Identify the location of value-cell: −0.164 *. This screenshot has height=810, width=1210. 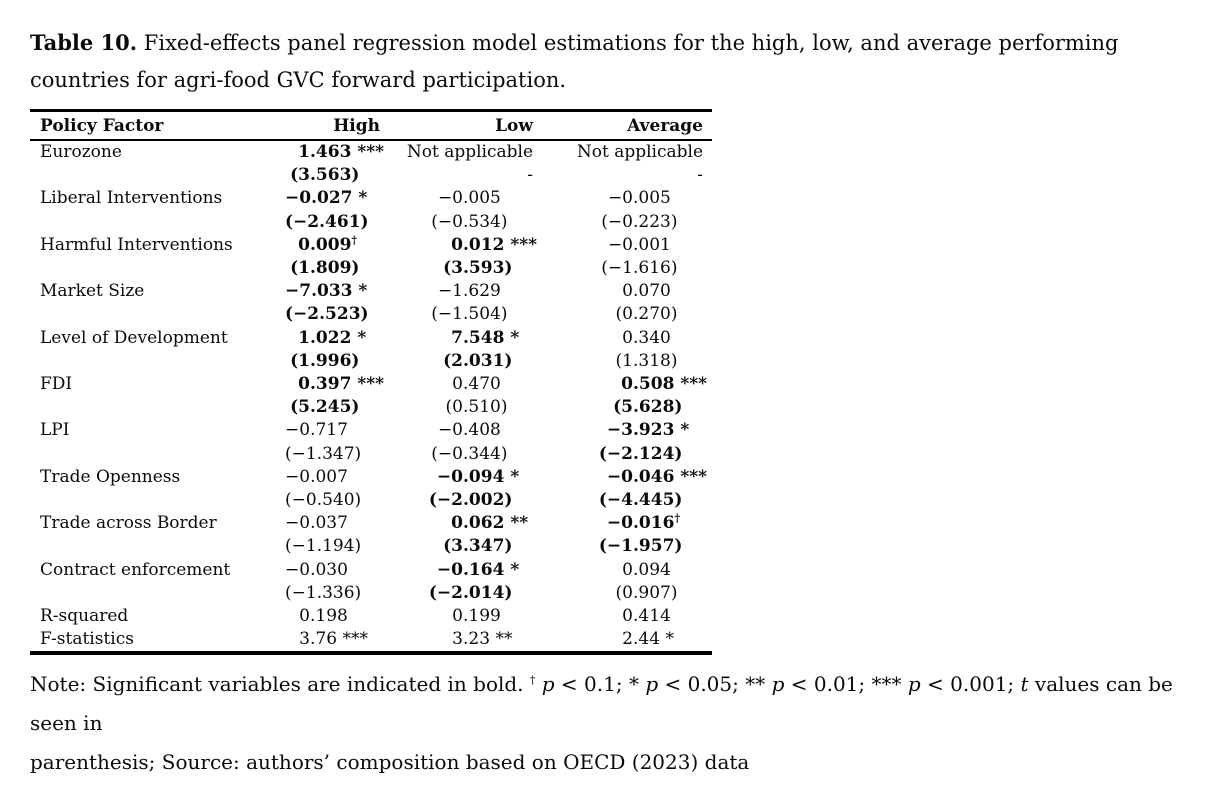
(478, 569).